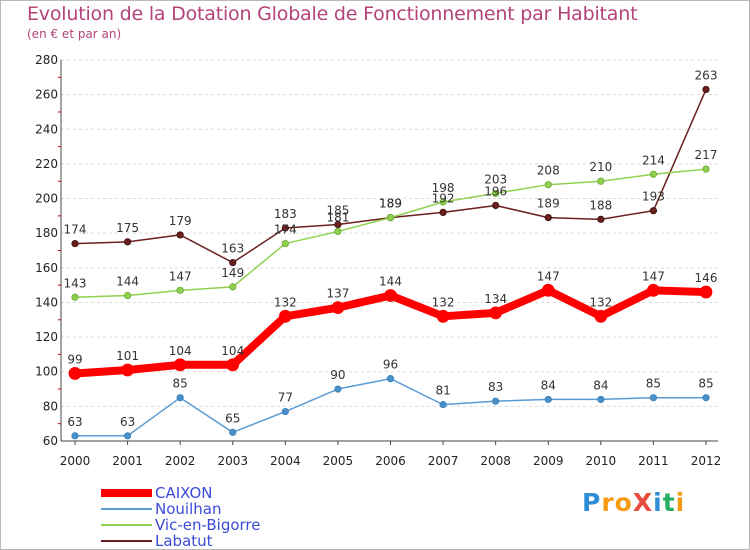 The image size is (750, 550). What do you see at coordinates (337, 211) in the screenshot?
I see `data-label: 185` at bounding box center [337, 211].